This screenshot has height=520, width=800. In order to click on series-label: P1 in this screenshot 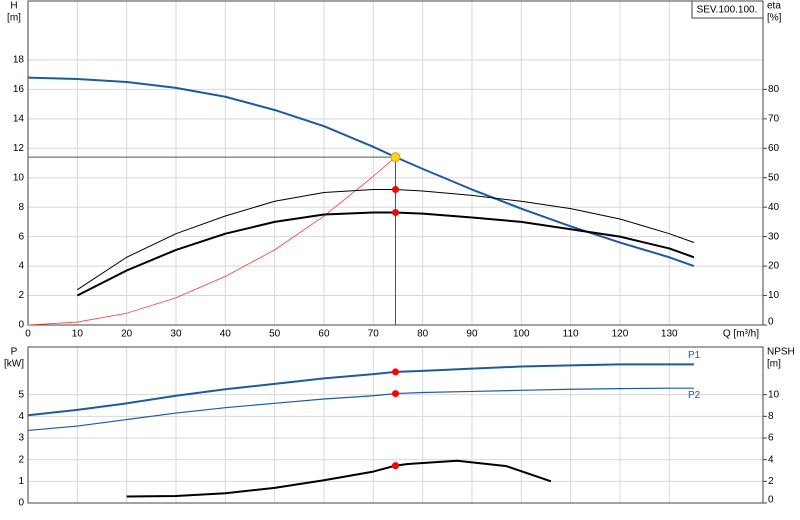, I will do `click(694, 355)`.